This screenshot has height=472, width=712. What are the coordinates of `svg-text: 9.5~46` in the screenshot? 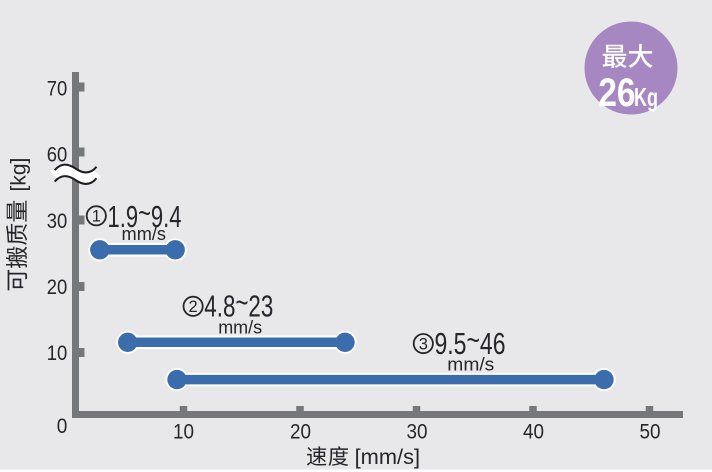 It's located at (470, 341).